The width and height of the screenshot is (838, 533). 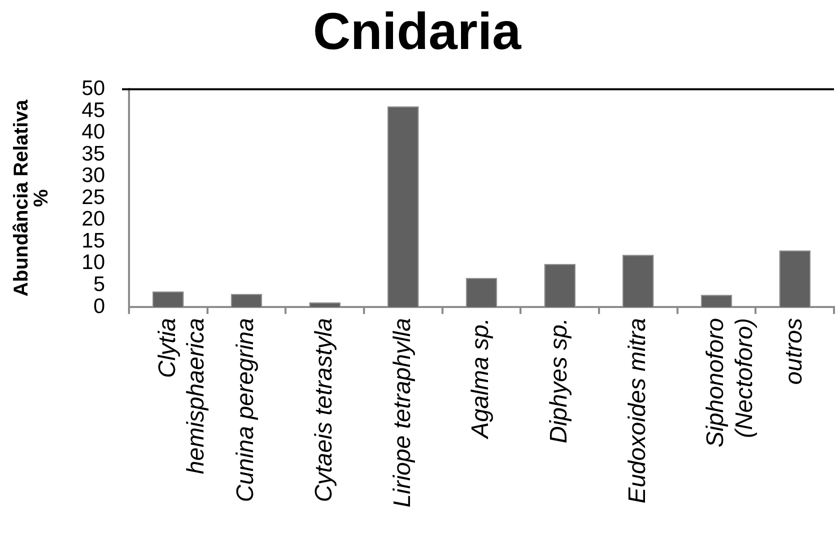 What do you see at coordinates (93, 197) in the screenshot?
I see `y-tick-label: 25` at bounding box center [93, 197].